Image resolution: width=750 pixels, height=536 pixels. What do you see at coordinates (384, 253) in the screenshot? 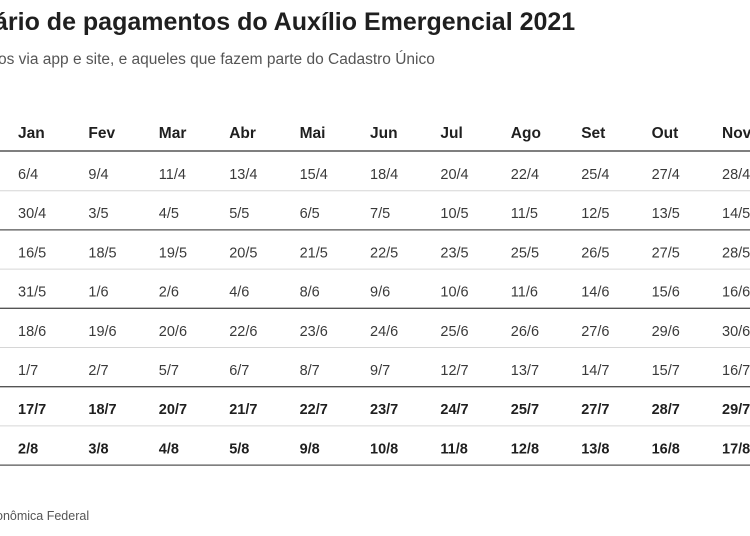
I see `table-cell: 22/5` at bounding box center [384, 253].